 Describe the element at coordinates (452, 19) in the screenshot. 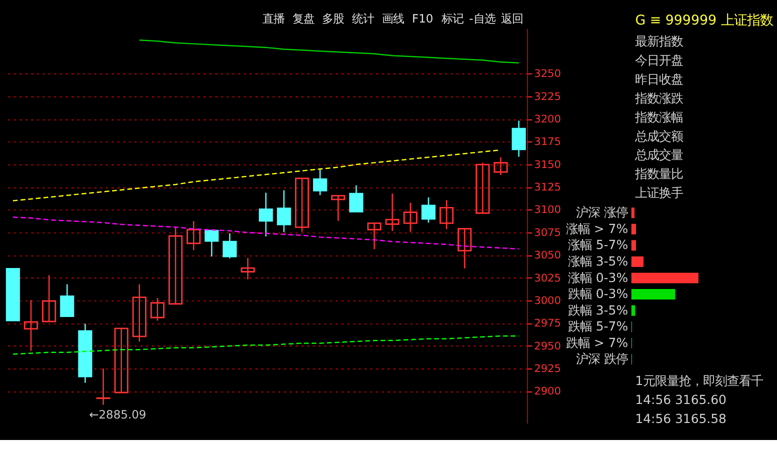

I see `text: 标记` at that location.